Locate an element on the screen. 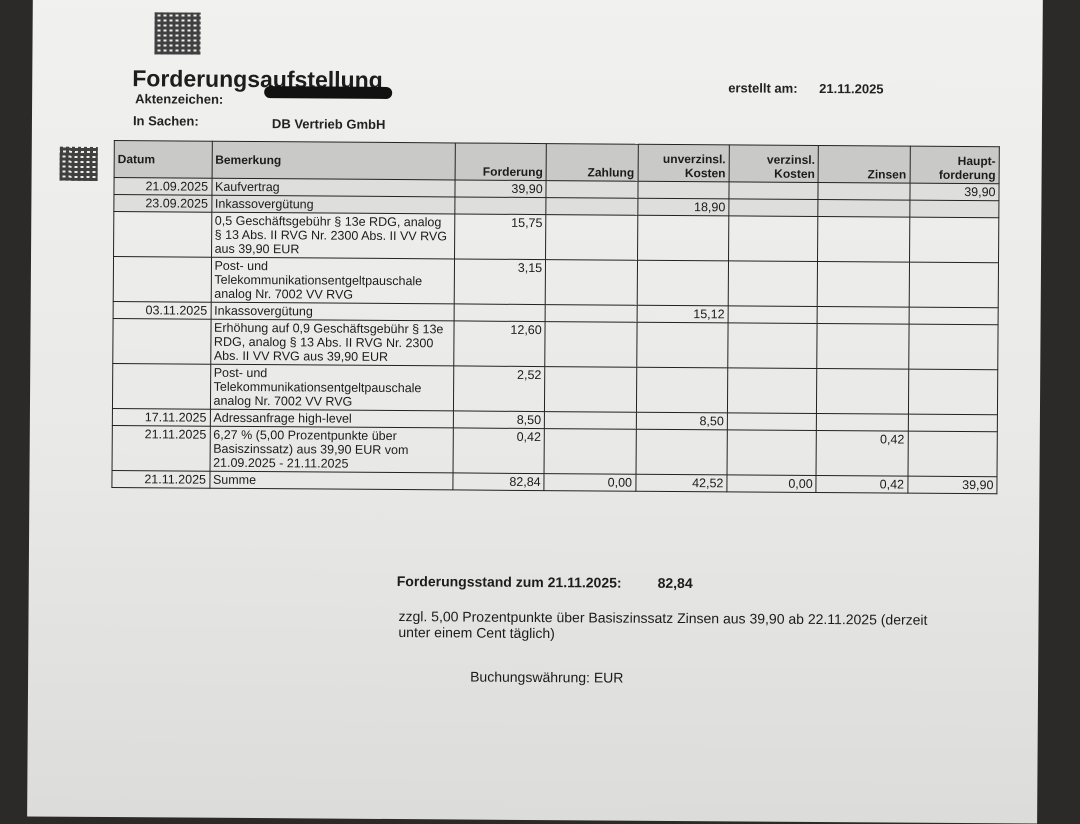  buchungswaehrung: Buchungswährung: EUR is located at coordinates (547, 677).